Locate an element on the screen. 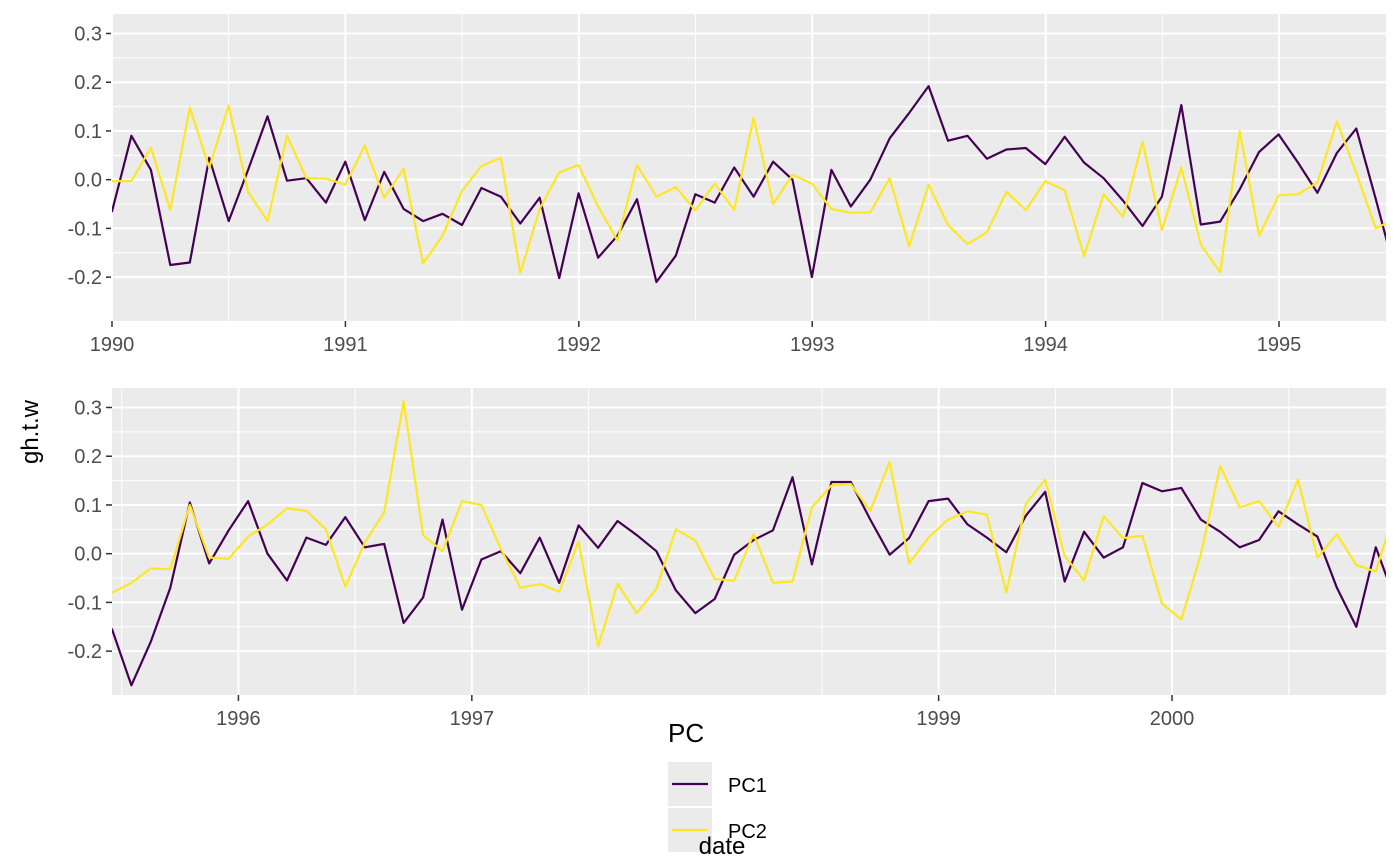 Image resolution: width=1400 pixels, height=865 pixels. legend: PC PC1 PC2 is located at coordinates (717, 785).